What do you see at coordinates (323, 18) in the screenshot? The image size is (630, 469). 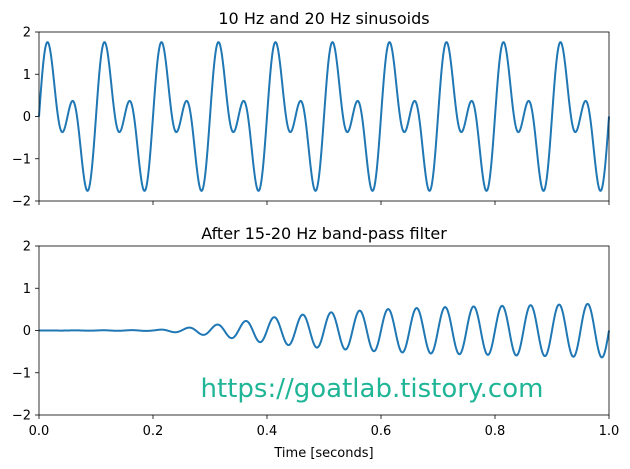 I see `top-plot-title: 10 Hz and 20 Hz sinusoids` at bounding box center [323, 18].